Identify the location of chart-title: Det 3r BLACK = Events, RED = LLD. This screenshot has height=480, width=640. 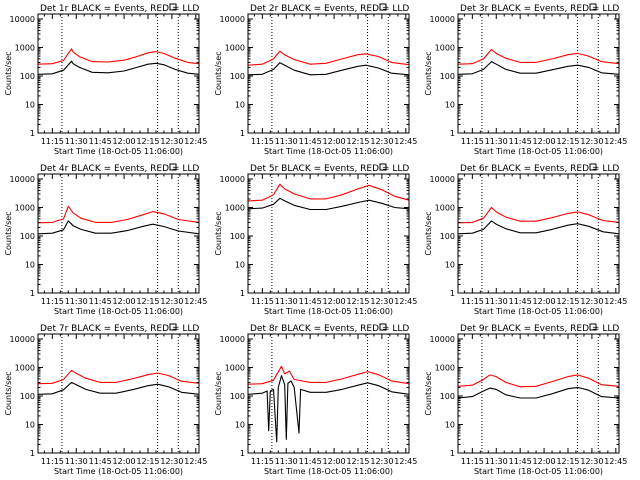
(539, 9).